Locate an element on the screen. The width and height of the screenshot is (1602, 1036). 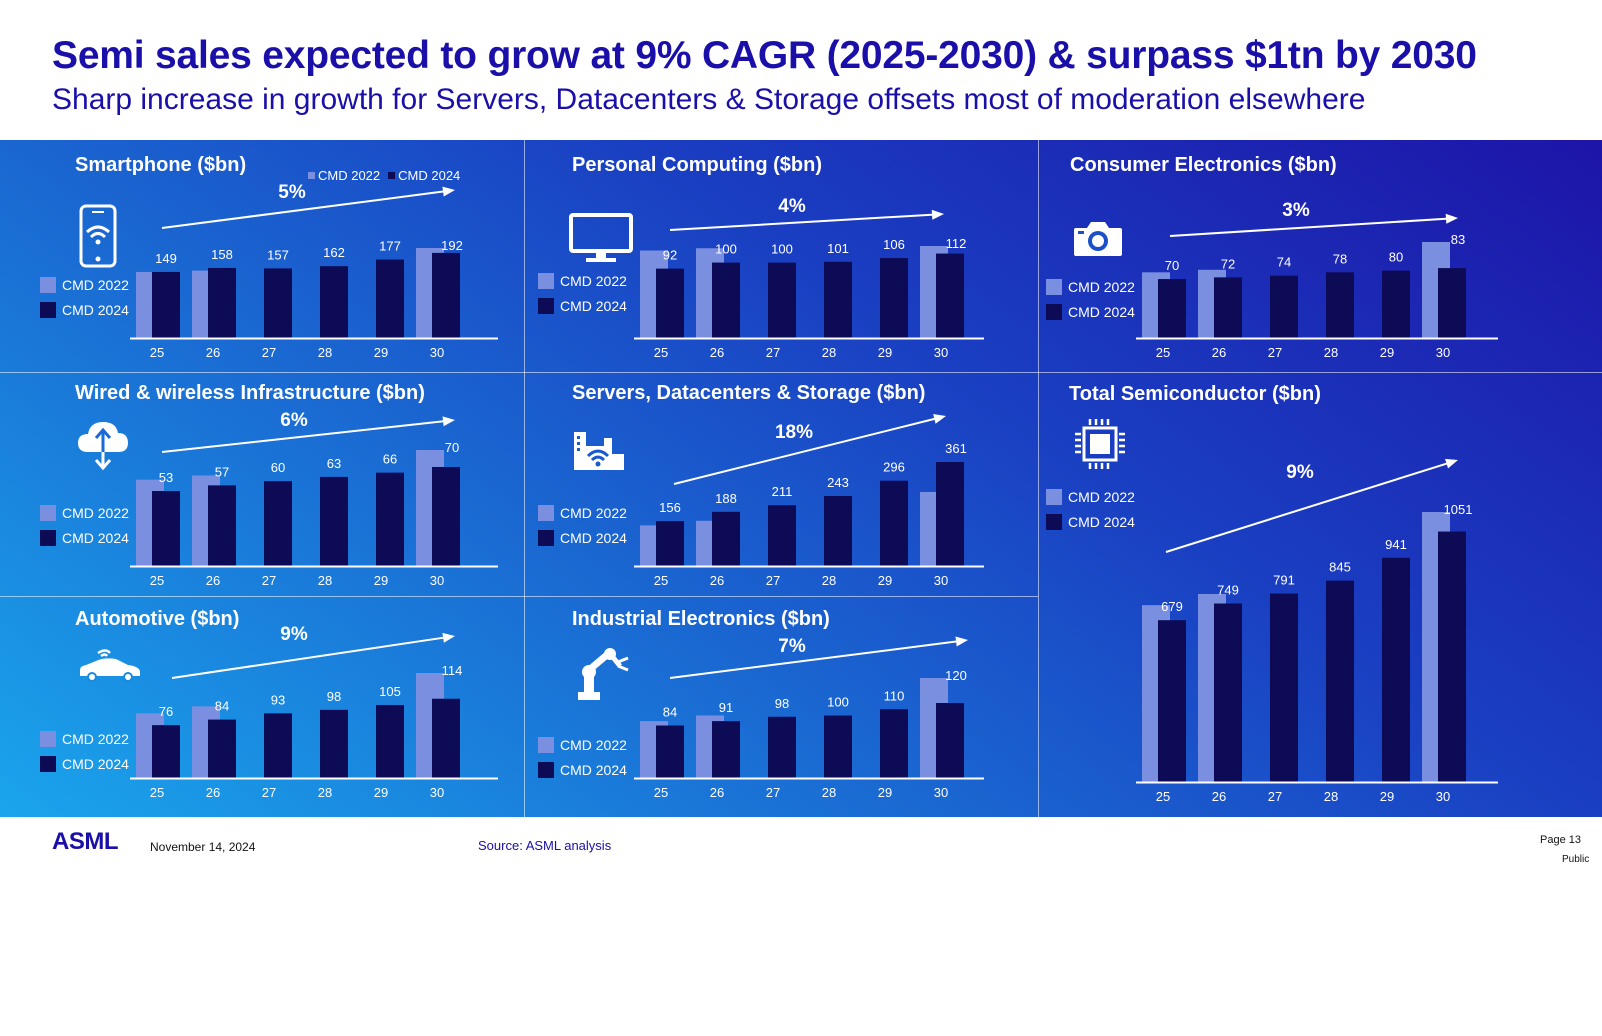
bar-chart: 5% 149 25 158 26 157 27 162 28 177 29 192 30 is located at coordinates (314, 271).